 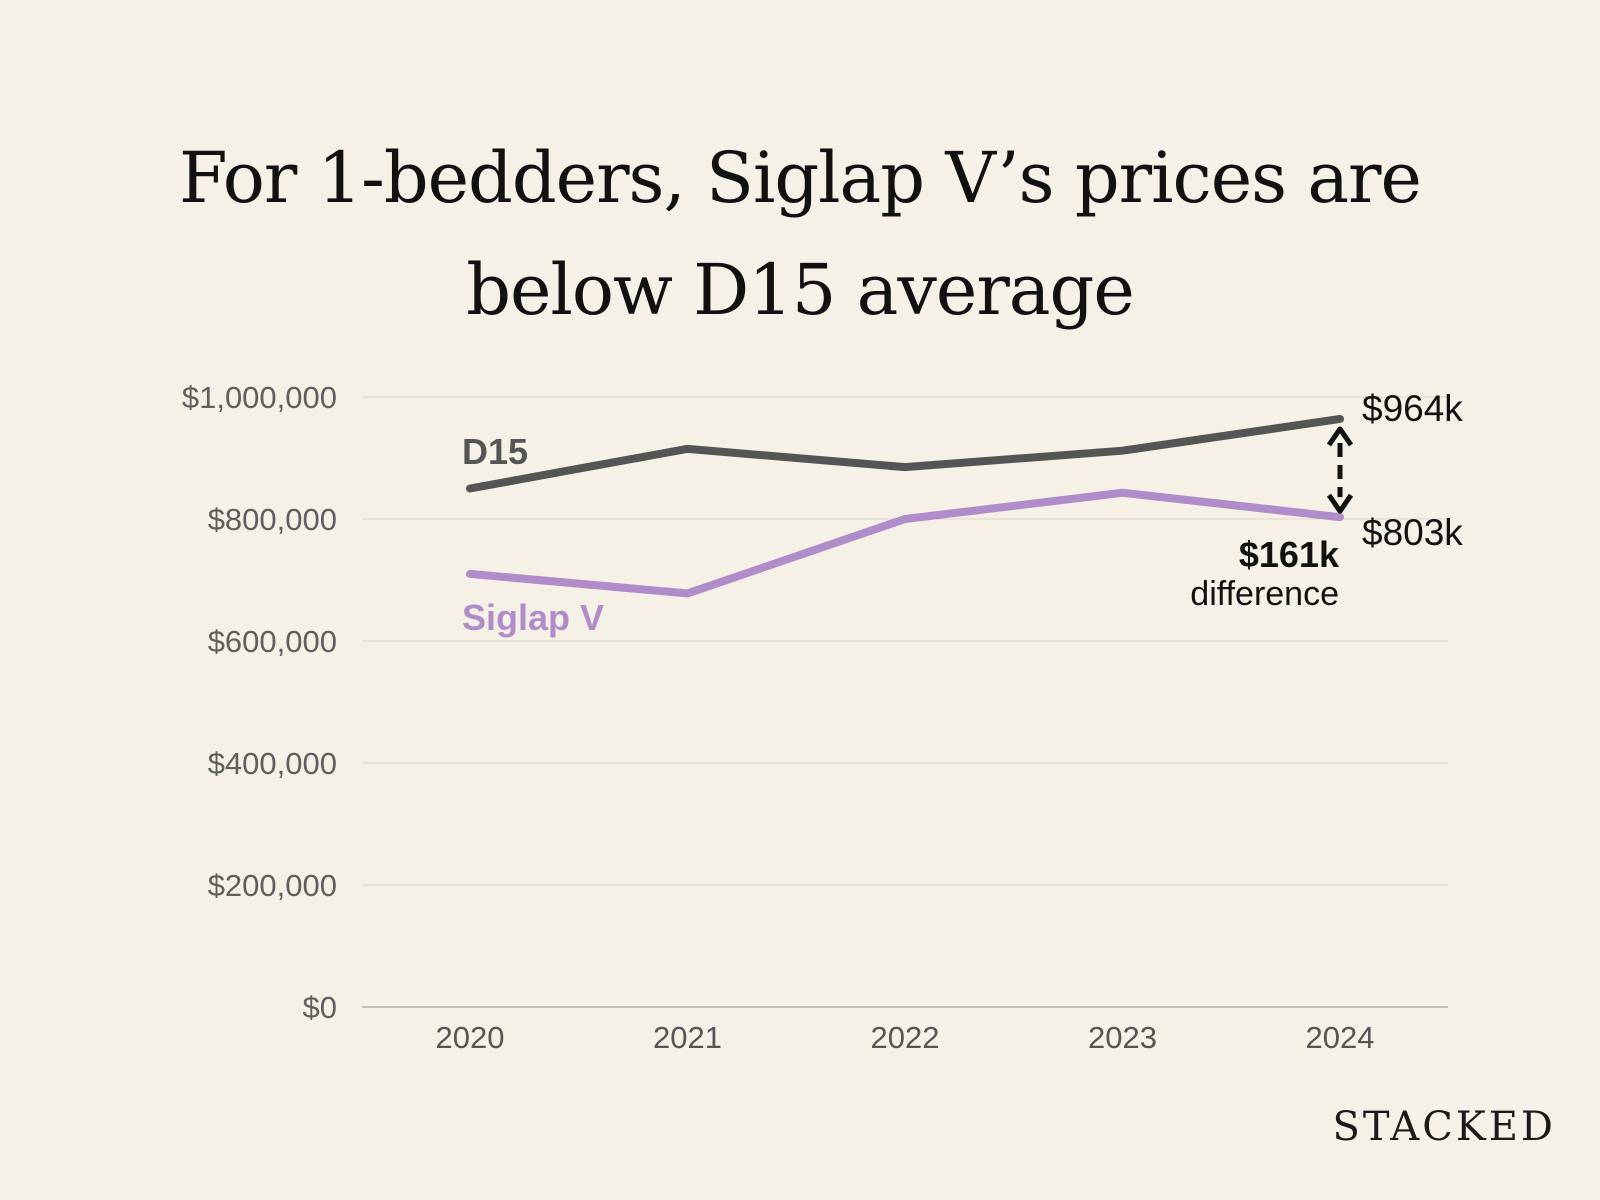 I want to click on difference-amount: $161k, so click(x=1289, y=554).